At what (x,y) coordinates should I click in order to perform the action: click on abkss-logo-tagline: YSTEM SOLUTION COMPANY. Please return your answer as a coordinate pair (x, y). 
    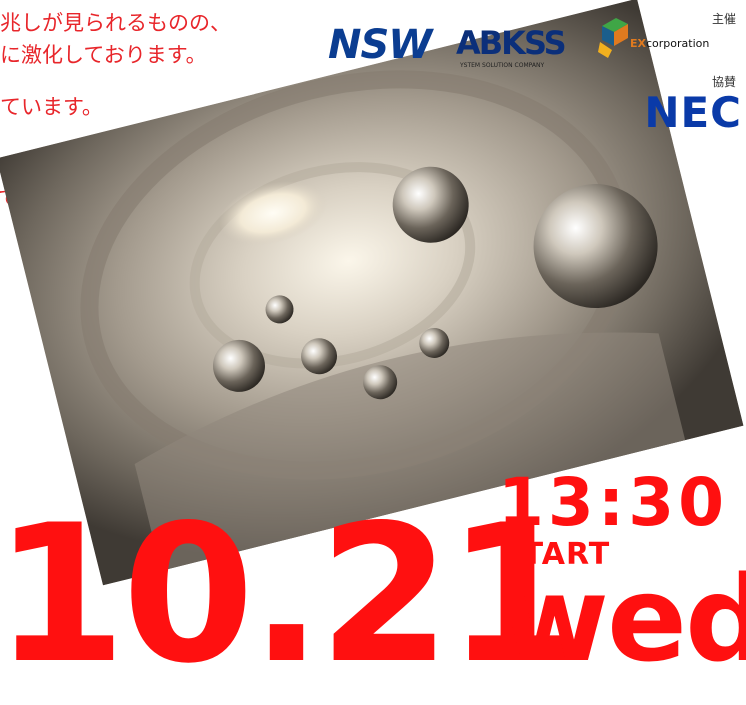
    Looking at the image, I should click on (502, 65).